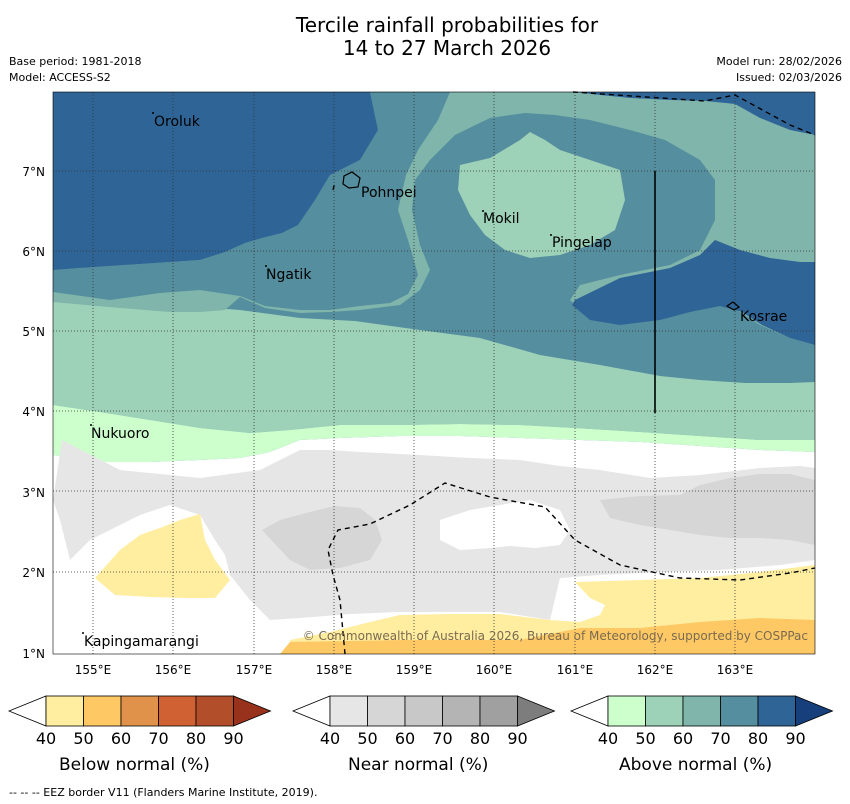 The image size is (850, 804). Describe the element at coordinates (33, 252) in the screenshot. I see `lat-label-6n: 6°N` at that location.